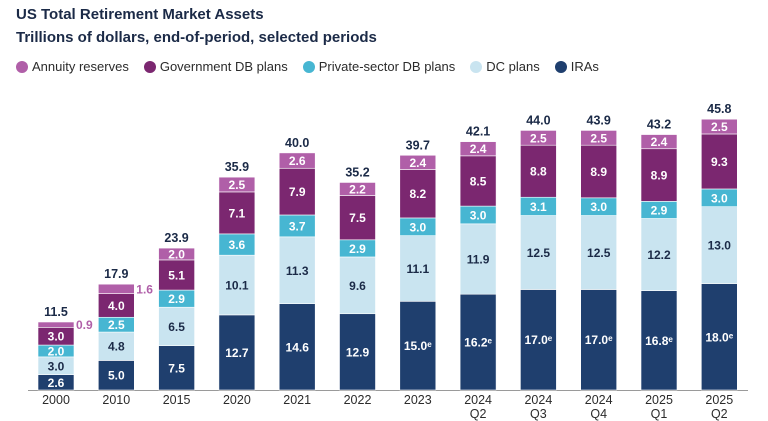  What do you see at coordinates (297, 161) in the screenshot?
I see `data-label-annuity-reserves: 2.6` at bounding box center [297, 161].